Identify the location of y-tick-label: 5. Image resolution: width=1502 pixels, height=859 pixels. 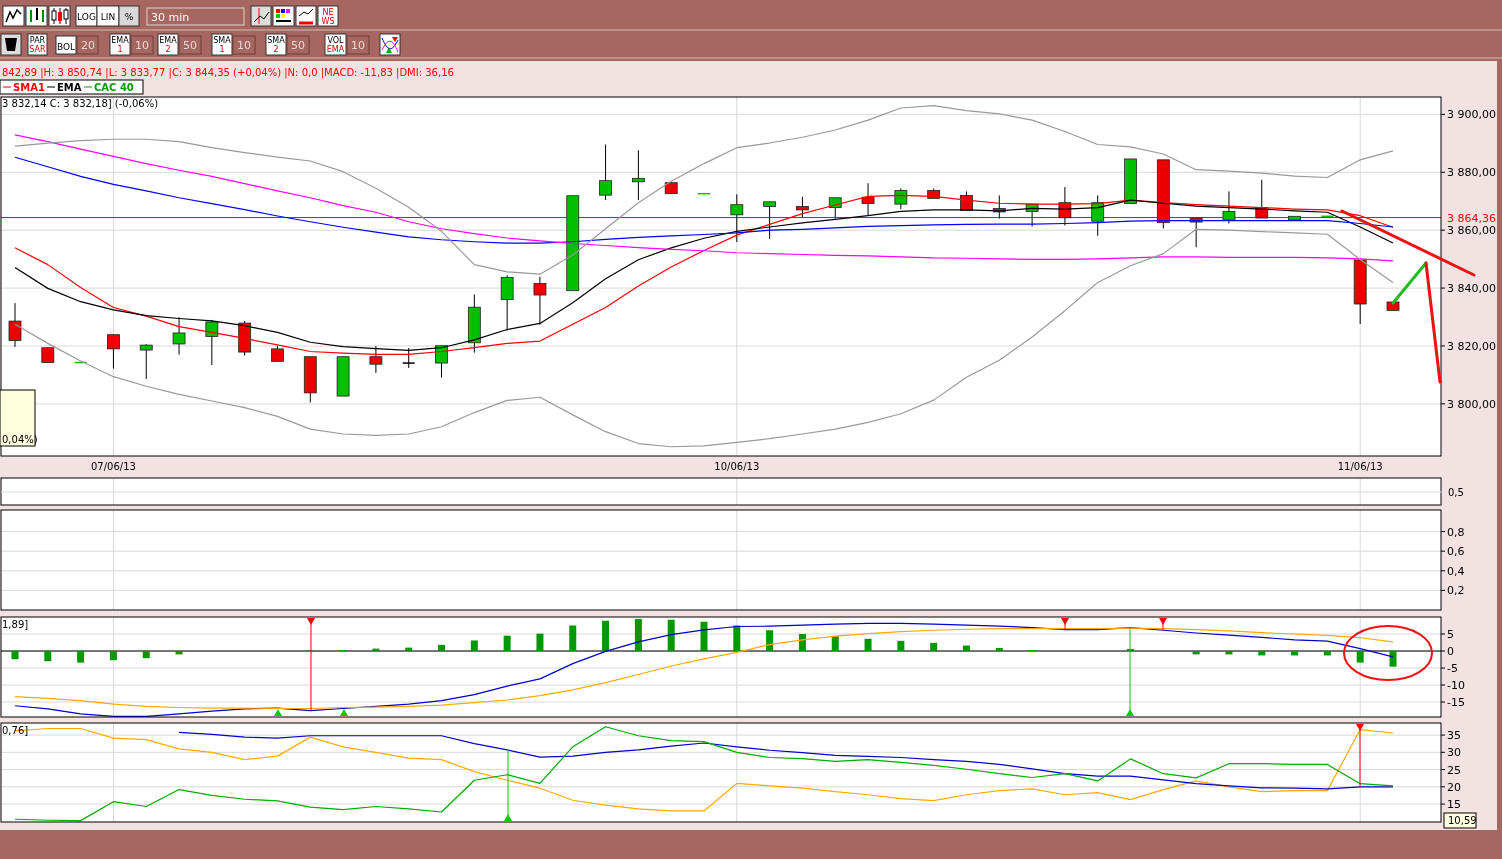
(1450, 635).